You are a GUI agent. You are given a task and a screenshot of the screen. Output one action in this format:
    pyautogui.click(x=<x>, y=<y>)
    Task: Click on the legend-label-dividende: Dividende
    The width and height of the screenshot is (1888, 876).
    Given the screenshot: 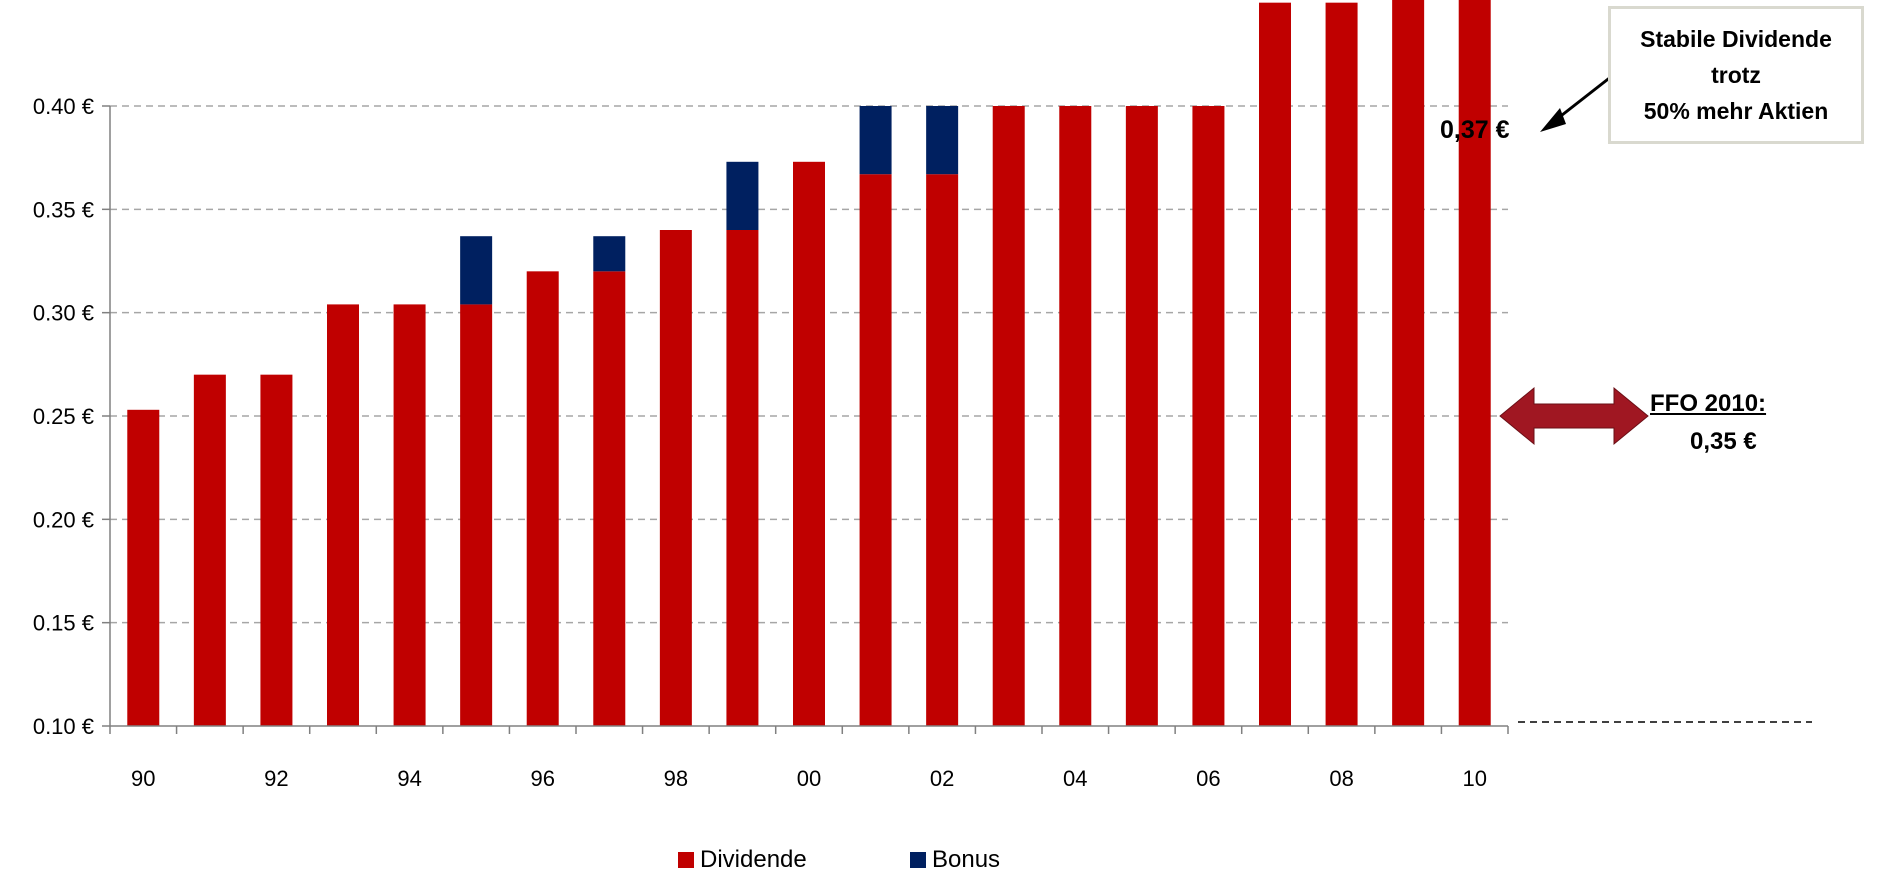 What is the action you would take?
    pyautogui.click(x=753, y=859)
    